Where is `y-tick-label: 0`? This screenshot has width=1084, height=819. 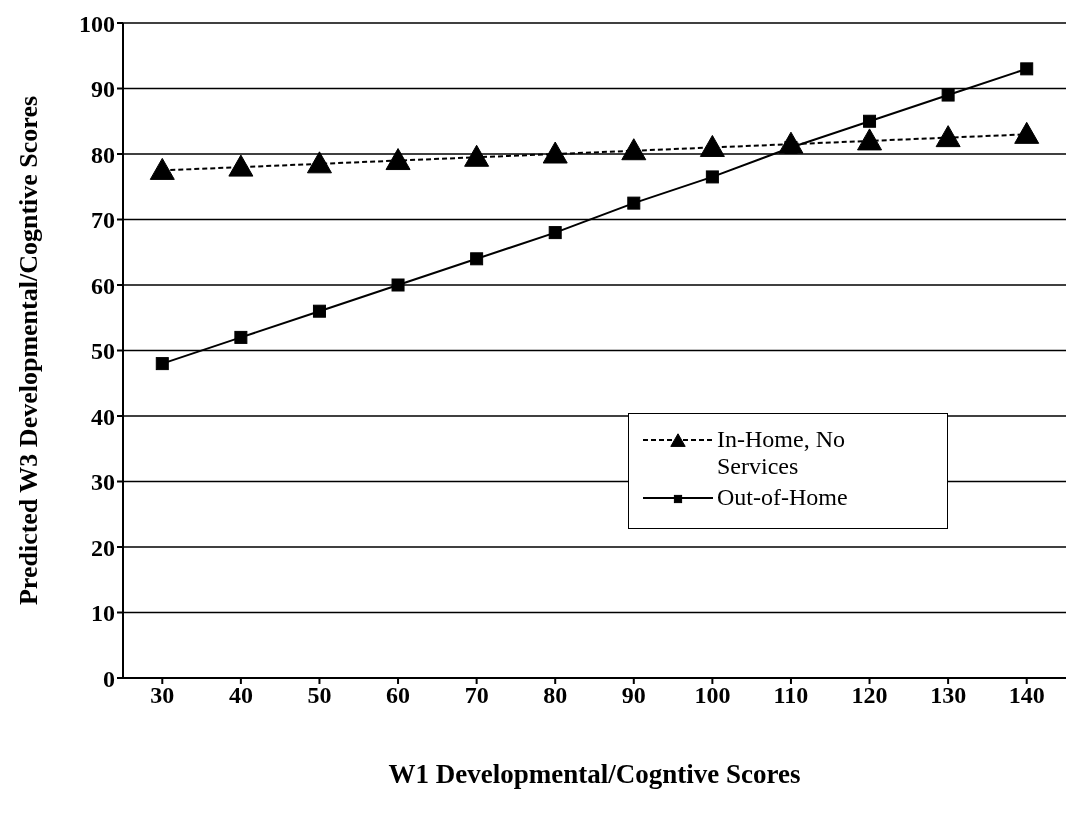 y-tick-label: 0 is located at coordinates (109, 678).